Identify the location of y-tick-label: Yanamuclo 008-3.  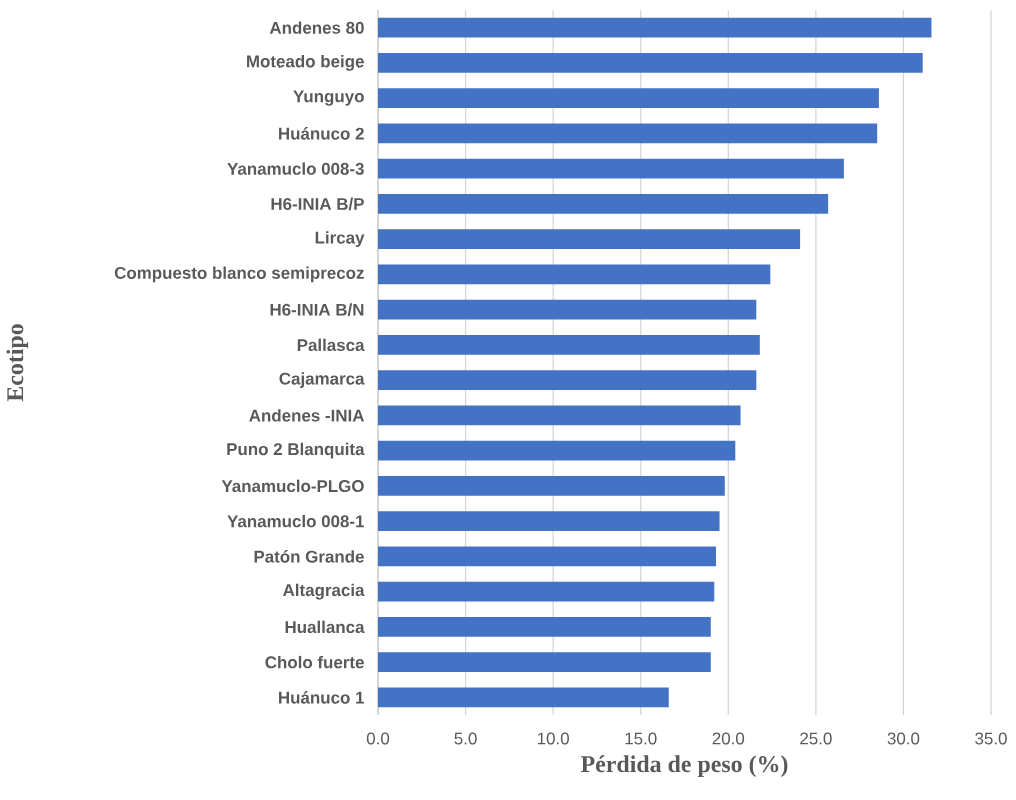
(295, 168).